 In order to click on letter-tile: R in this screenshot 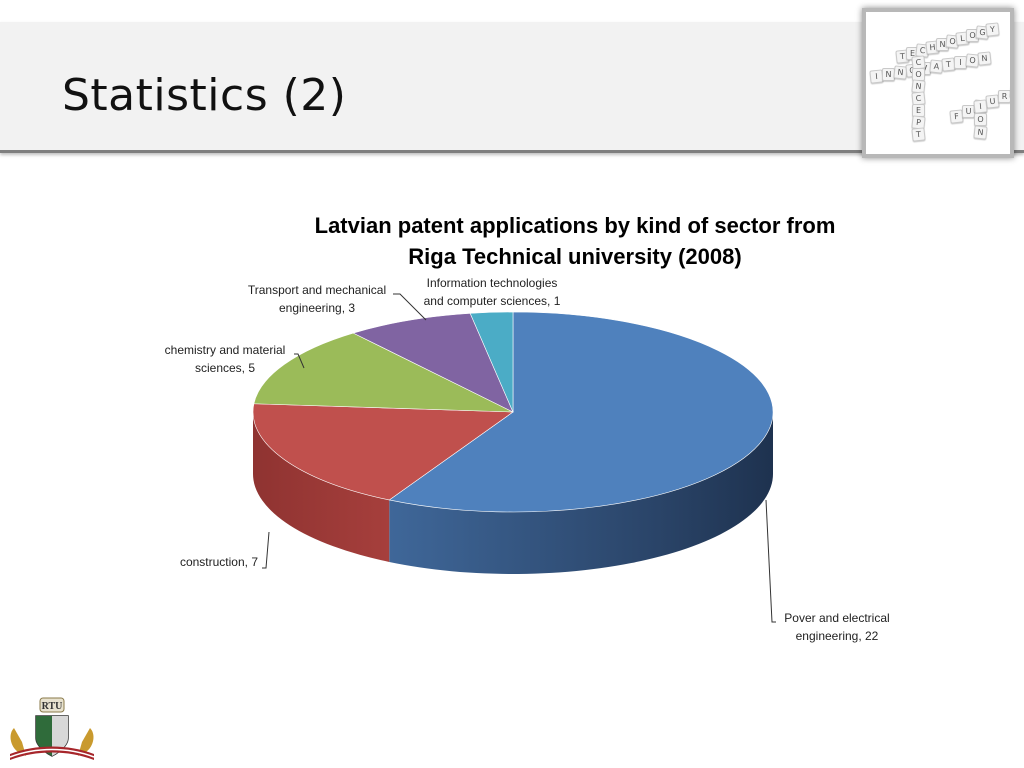, I will do `click(1004, 96)`.